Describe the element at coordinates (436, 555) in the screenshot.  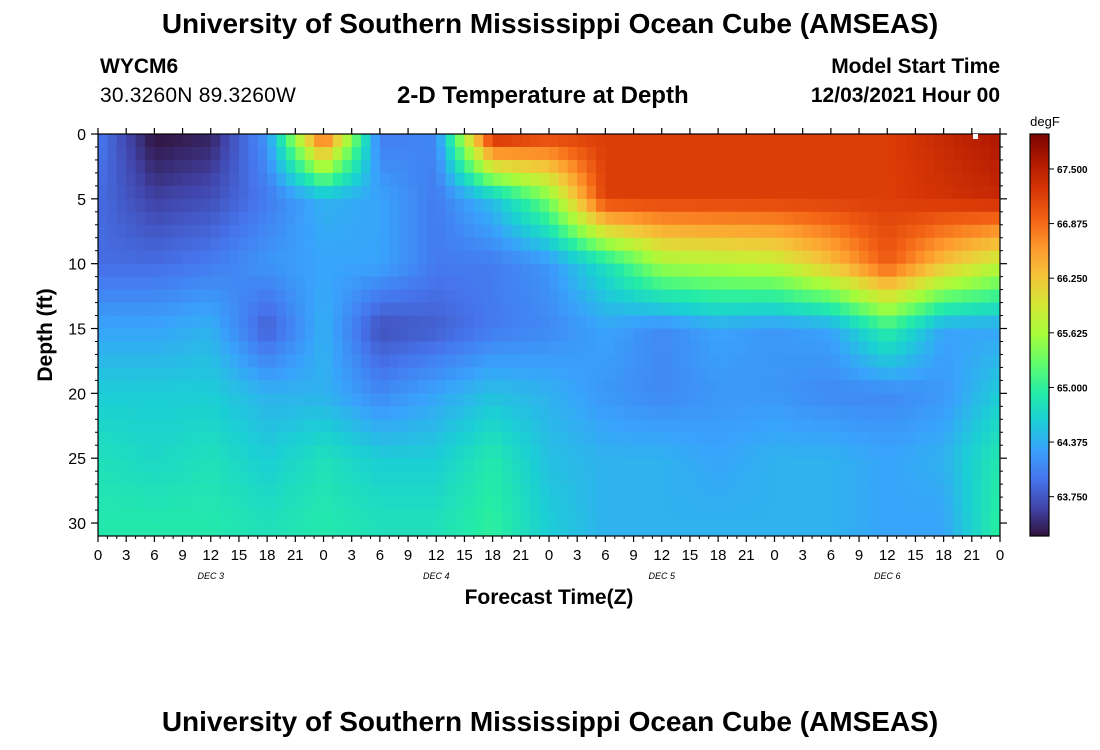
I see `x-tick-label: 12` at that location.